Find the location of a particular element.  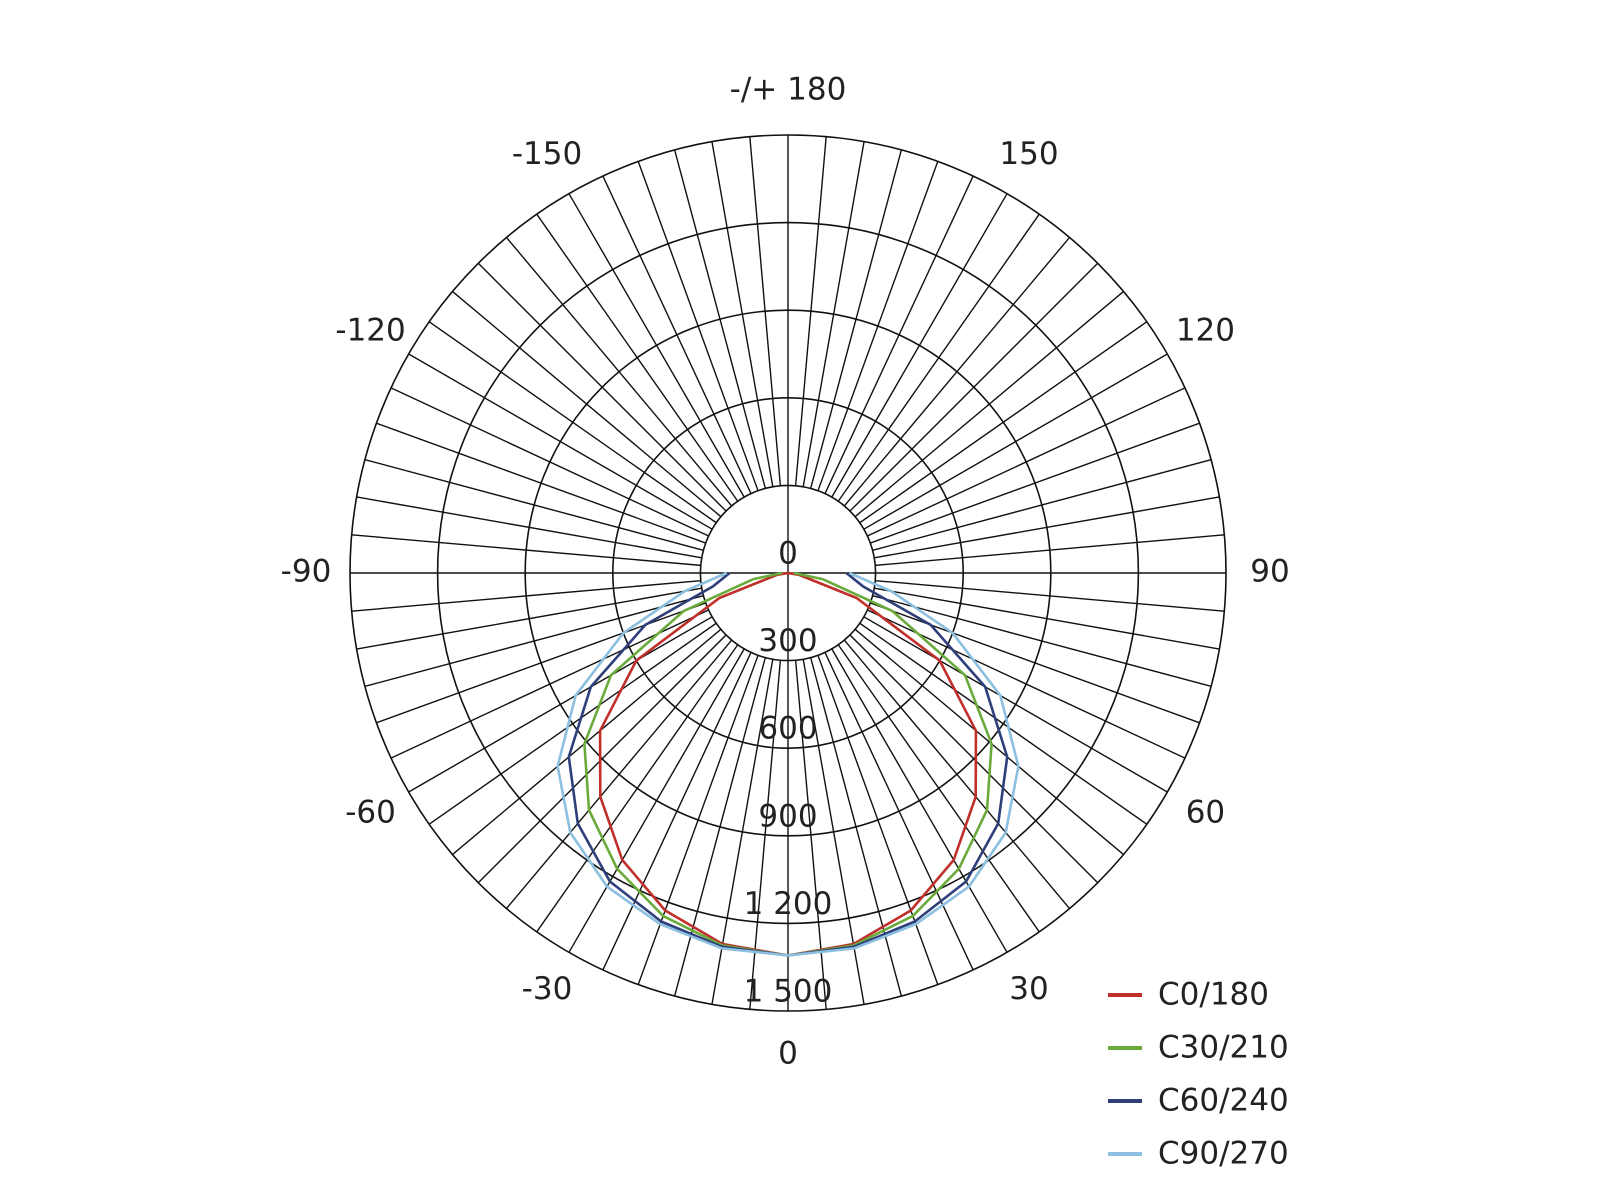

radius-tick-label: 600 is located at coordinates (787, 729).